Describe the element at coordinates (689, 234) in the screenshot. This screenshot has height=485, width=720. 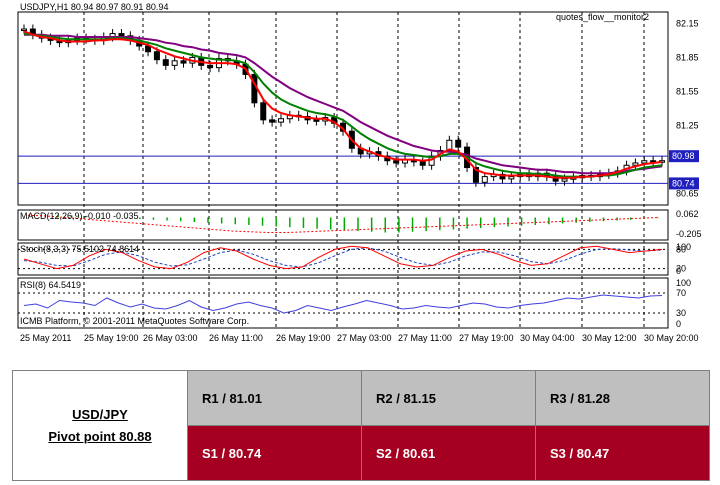
I see `macd-tick-1: -0.205` at that location.